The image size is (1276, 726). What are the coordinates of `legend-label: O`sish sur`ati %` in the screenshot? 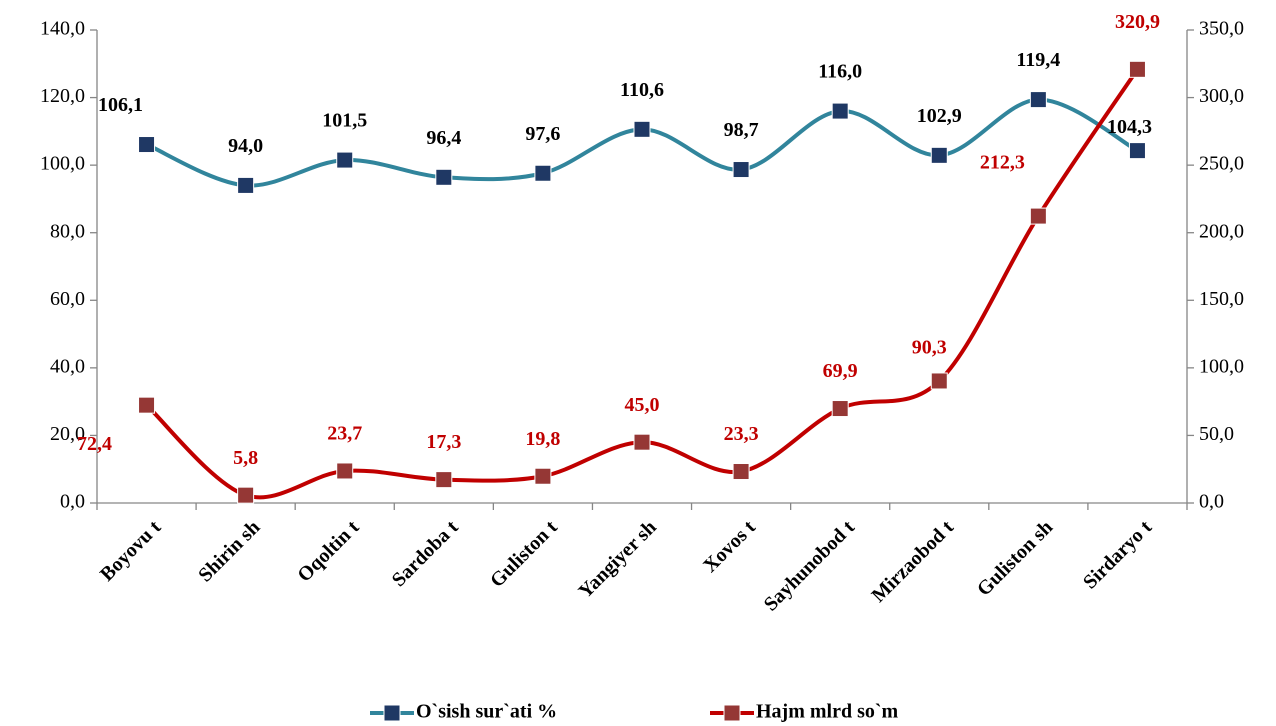 It's located at (486, 712).